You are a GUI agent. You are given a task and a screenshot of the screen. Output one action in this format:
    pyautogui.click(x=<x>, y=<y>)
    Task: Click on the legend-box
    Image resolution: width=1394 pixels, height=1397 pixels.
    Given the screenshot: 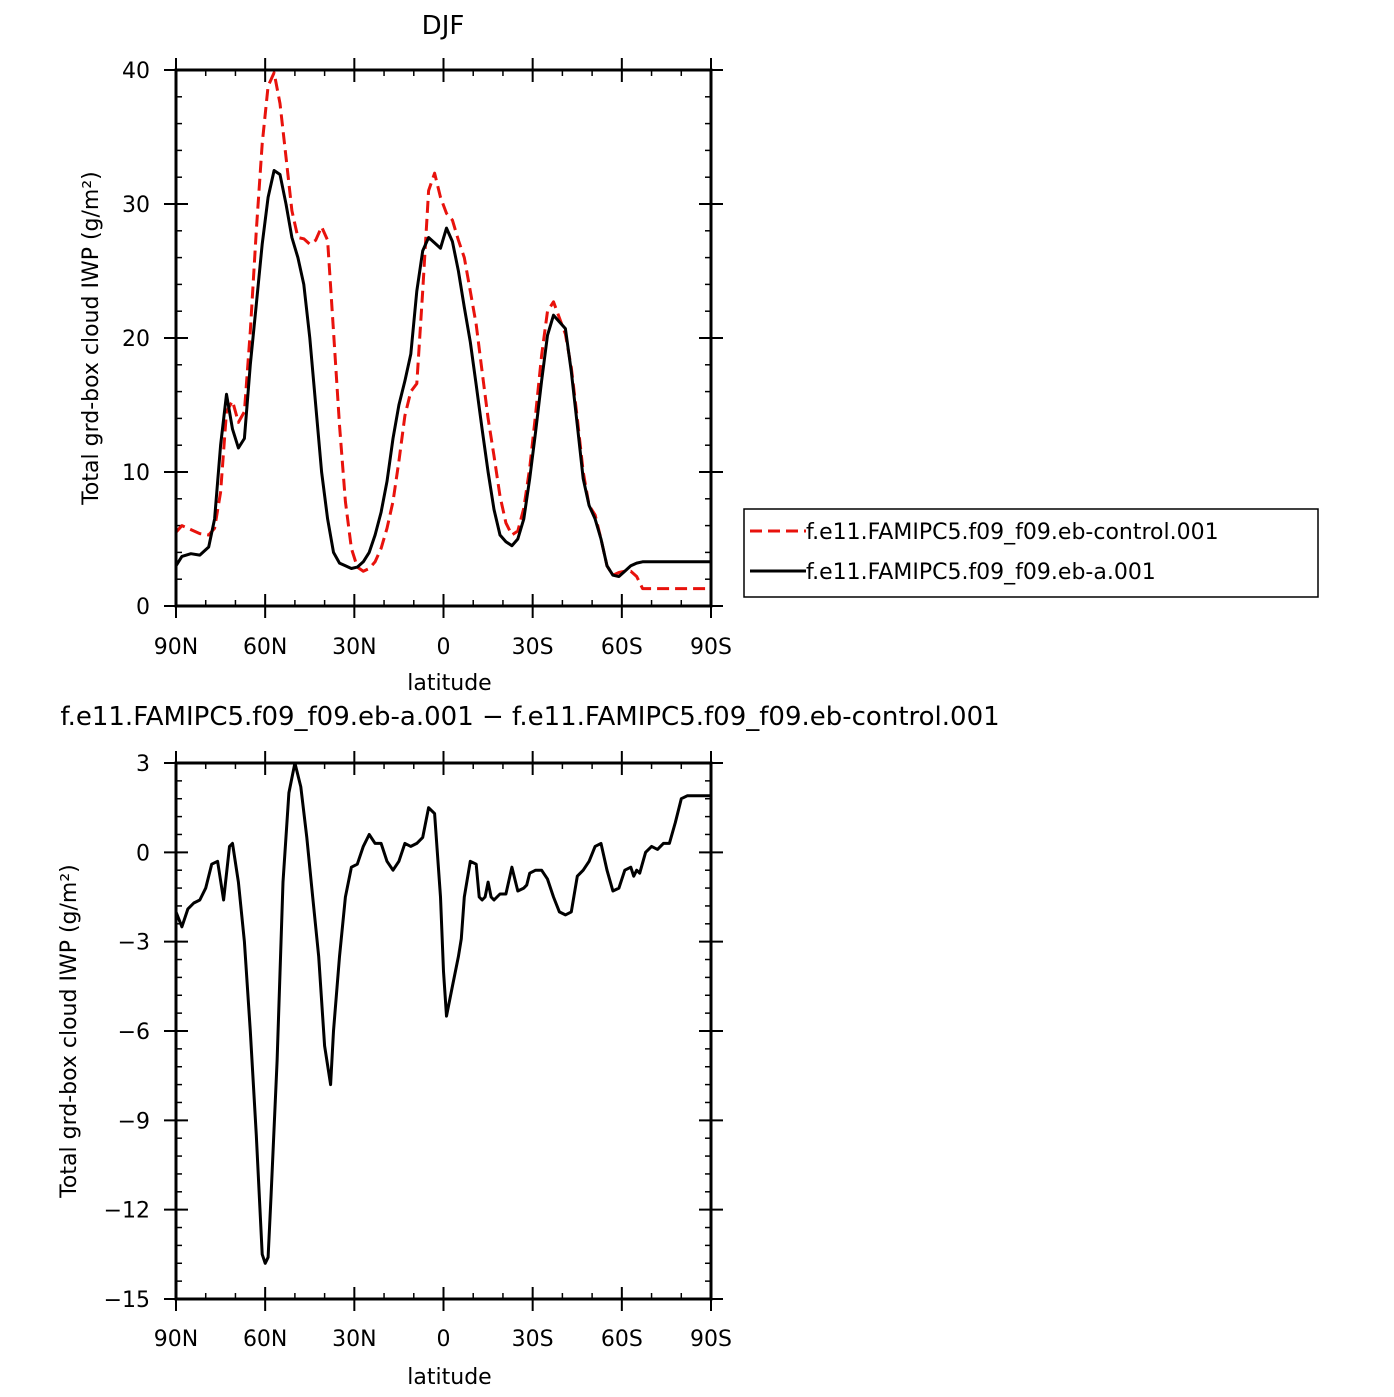 What is the action you would take?
    pyautogui.click(x=1031, y=553)
    